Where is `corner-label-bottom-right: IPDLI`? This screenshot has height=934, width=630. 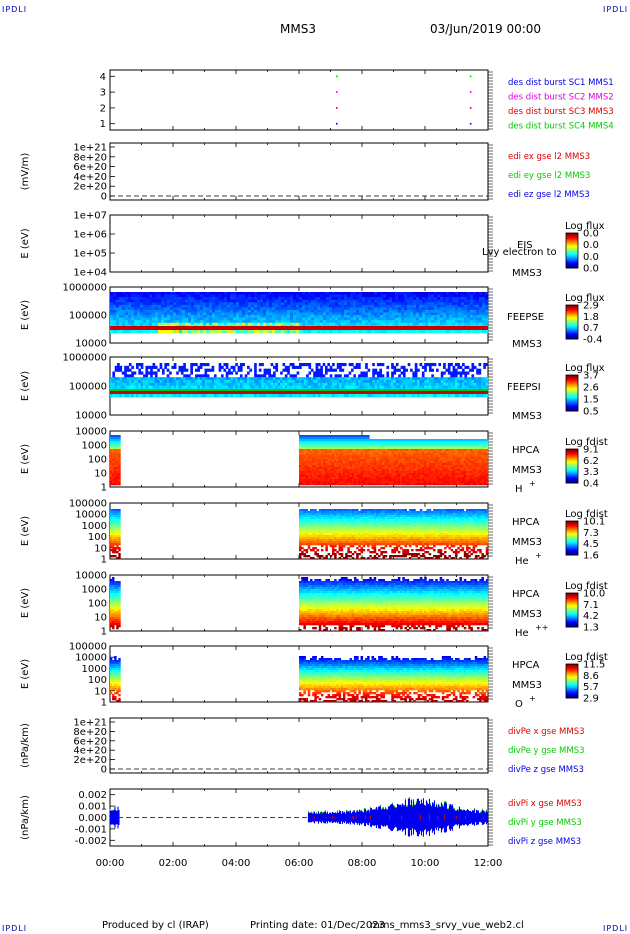 corner-label-bottom-right: IPDLI is located at coordinates (616, 928).